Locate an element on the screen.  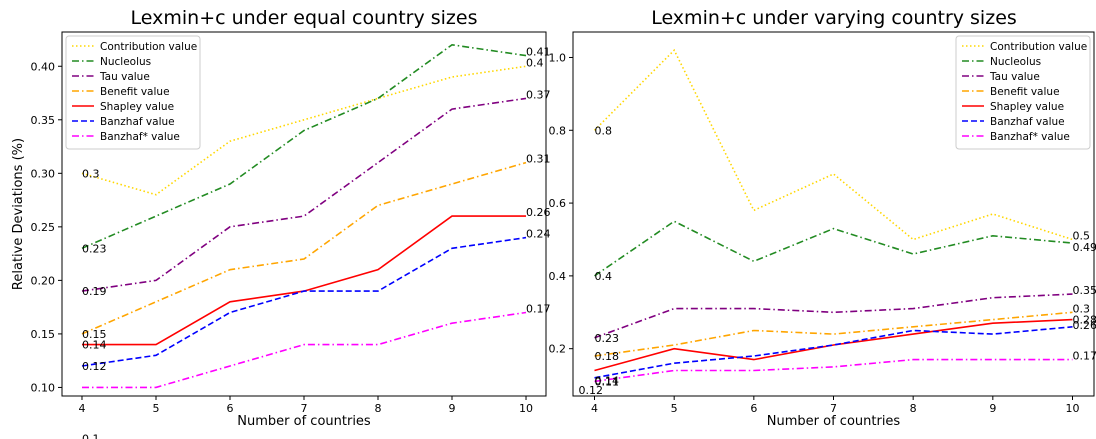
data-label-end: 0.41 is located at coordinates (538, 52).